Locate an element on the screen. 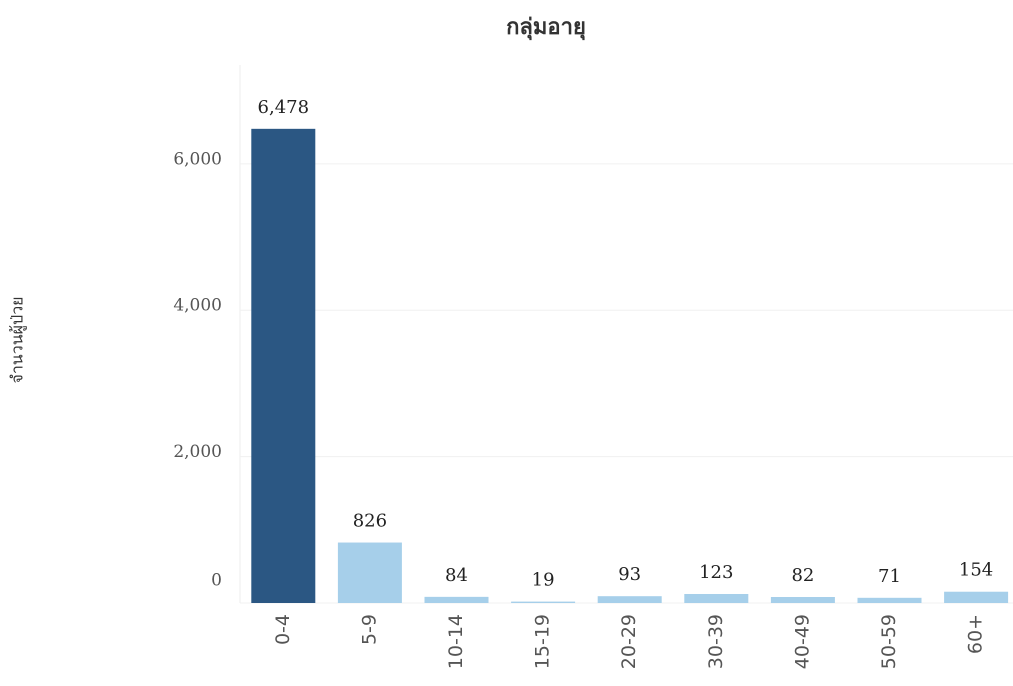  x-tick-label: 5-9 is located at coordinates (369, 629).